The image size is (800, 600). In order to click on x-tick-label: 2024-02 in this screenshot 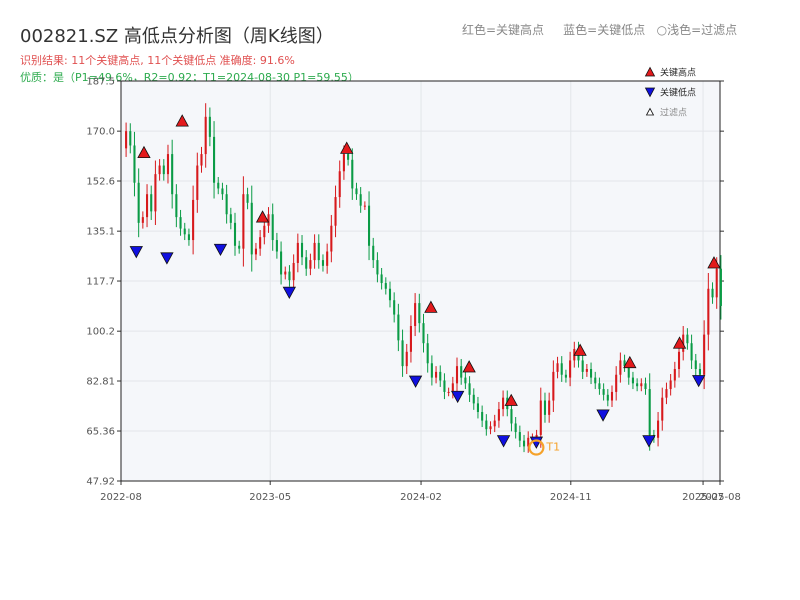, I will do `click(421, 497)`.